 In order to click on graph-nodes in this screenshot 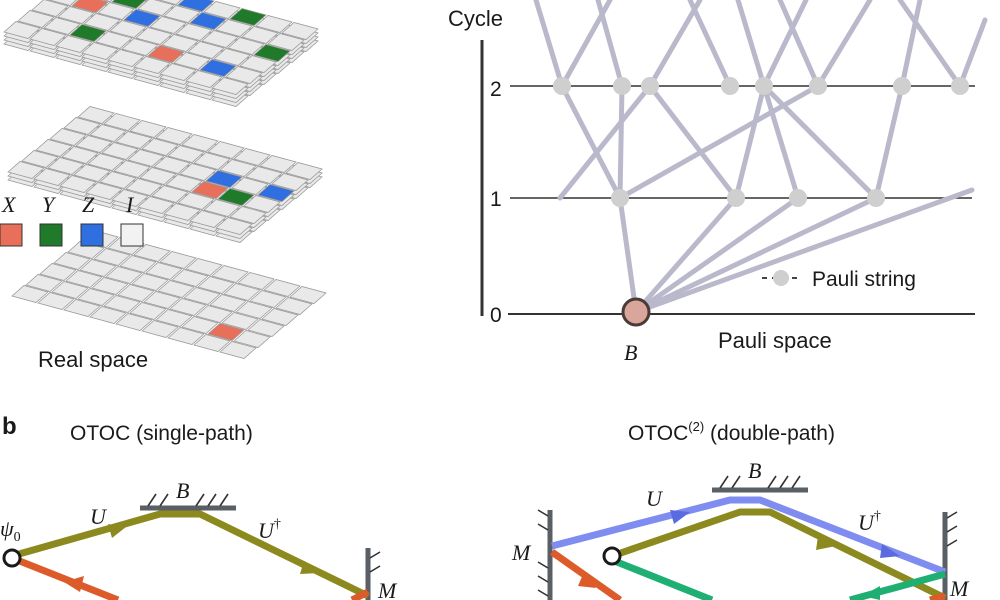, I will do `click(761, 142)`.